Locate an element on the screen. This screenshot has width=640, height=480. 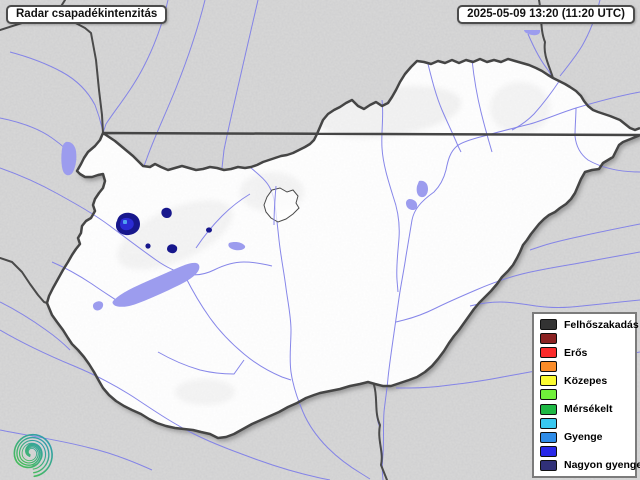
lake-ferto is located at coordinates (69, 158).